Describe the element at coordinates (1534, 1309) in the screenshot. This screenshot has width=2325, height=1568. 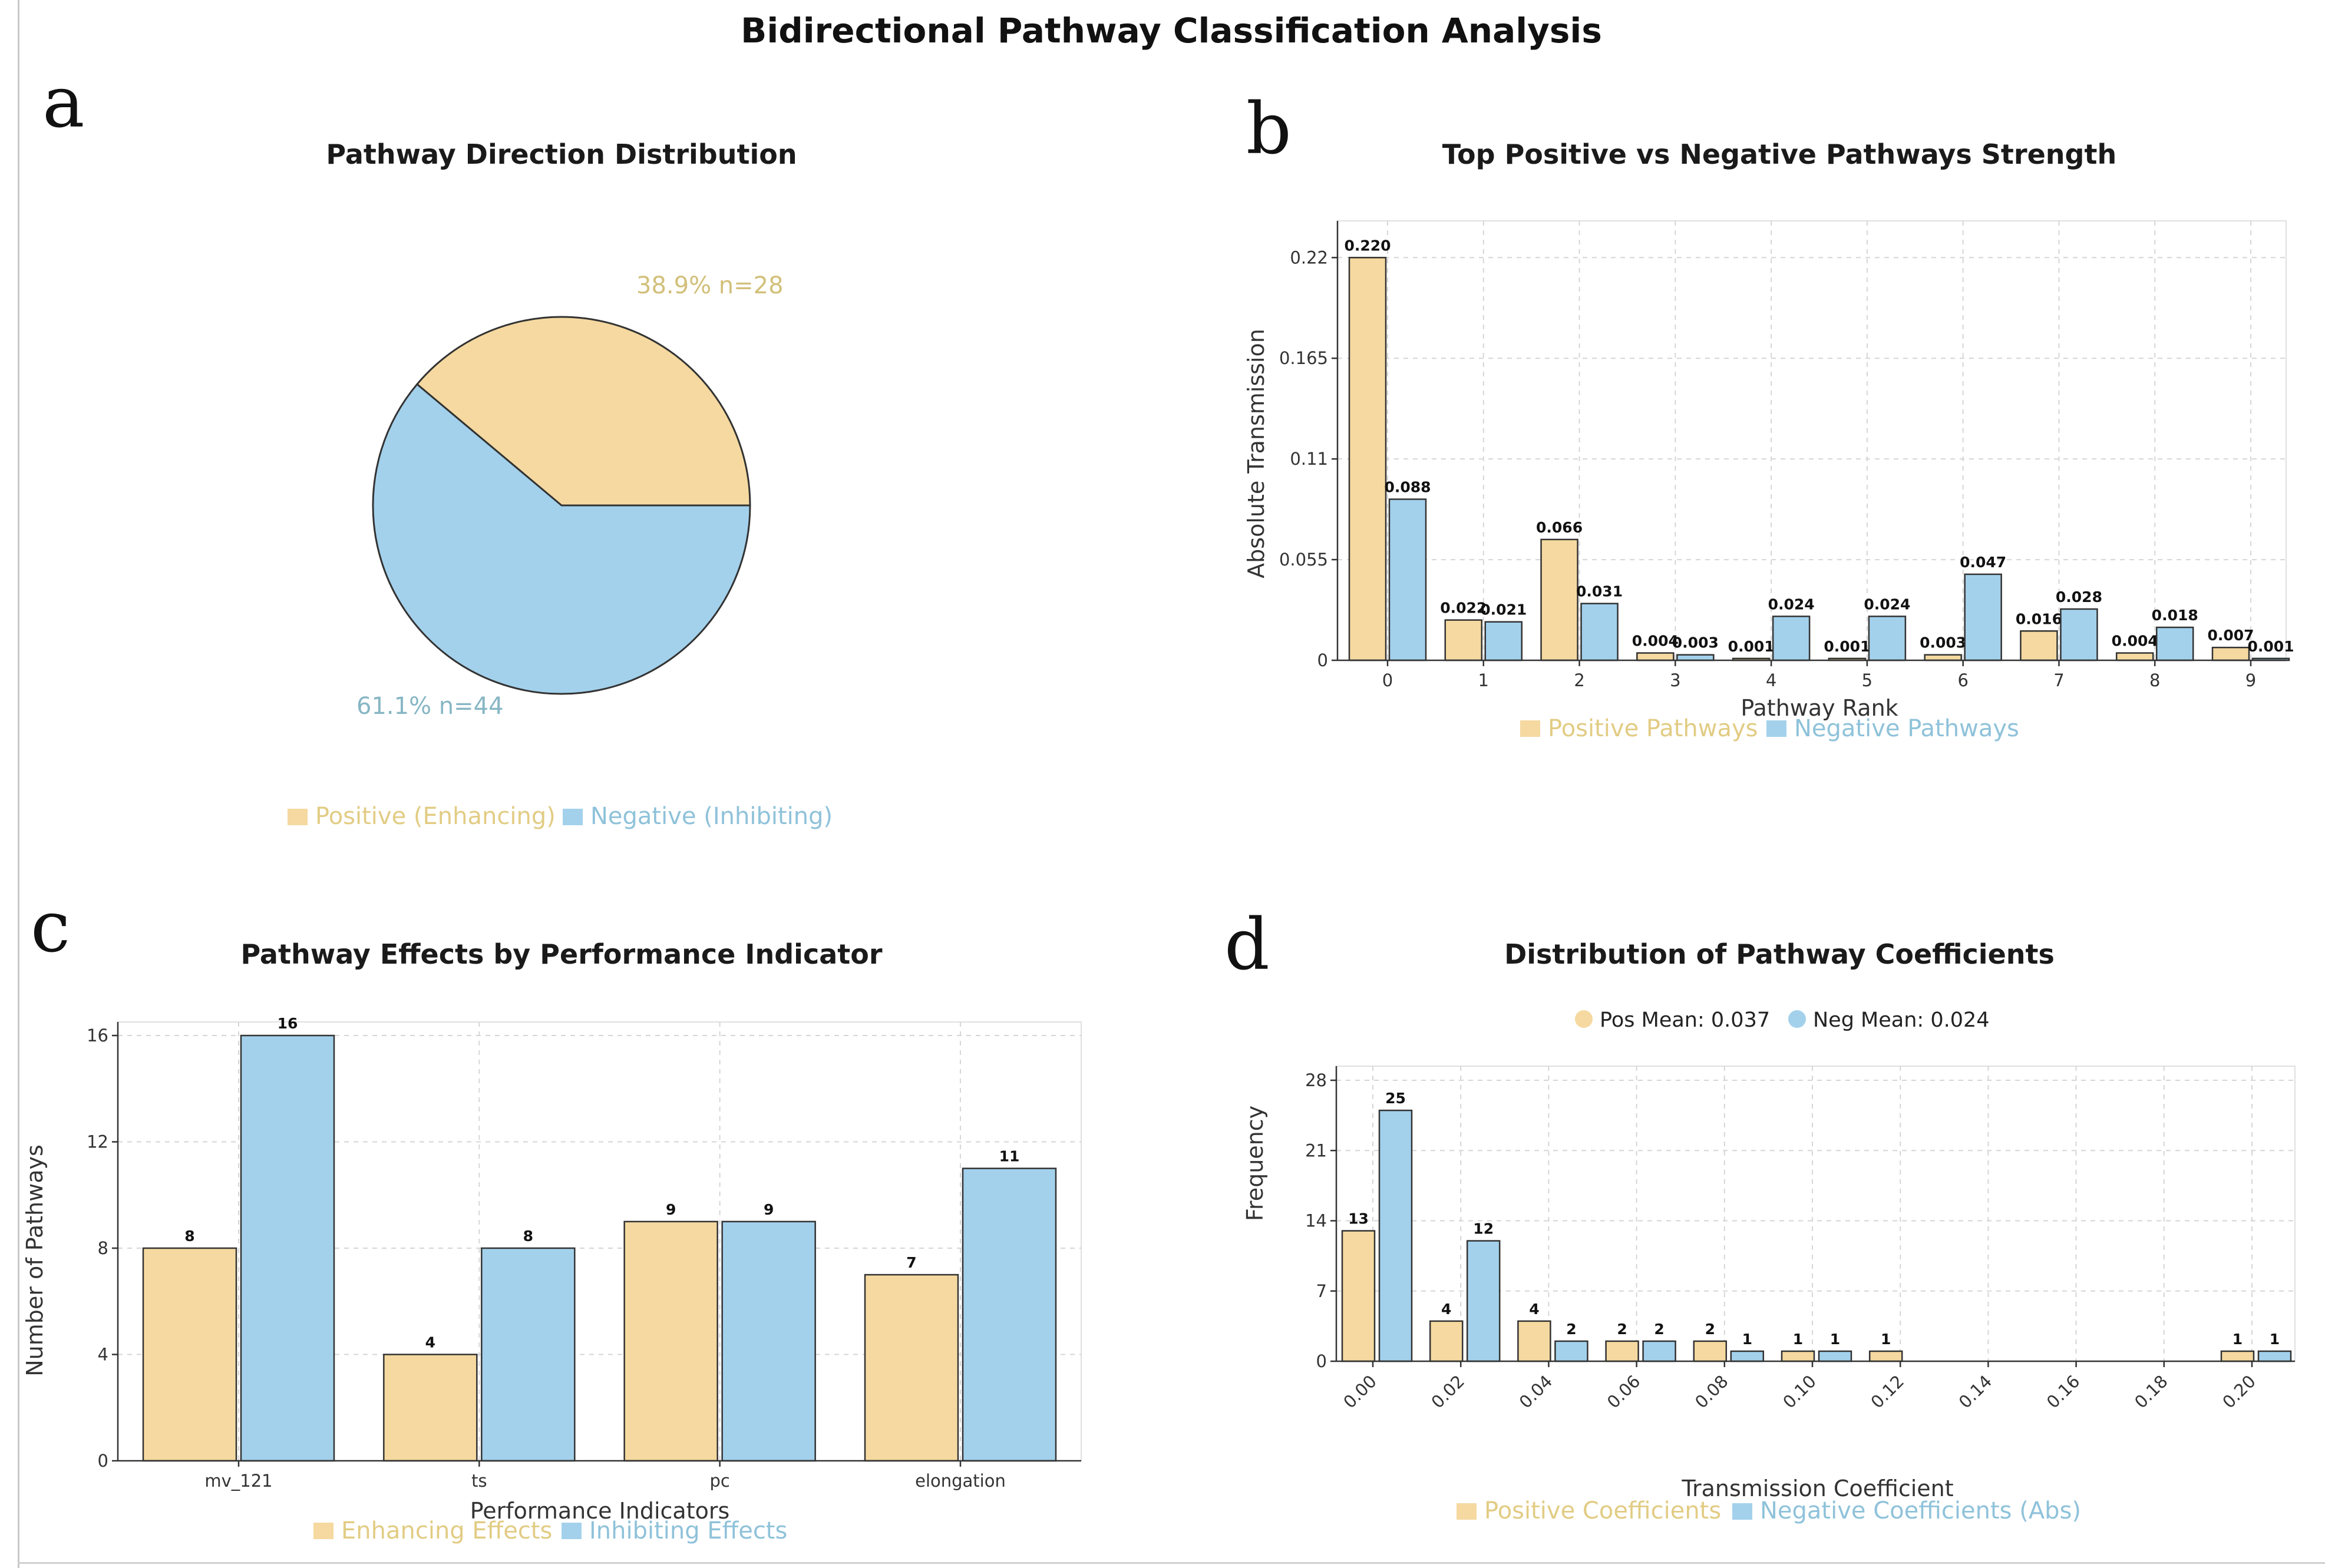
I see `d-data-label: 4` at that location.